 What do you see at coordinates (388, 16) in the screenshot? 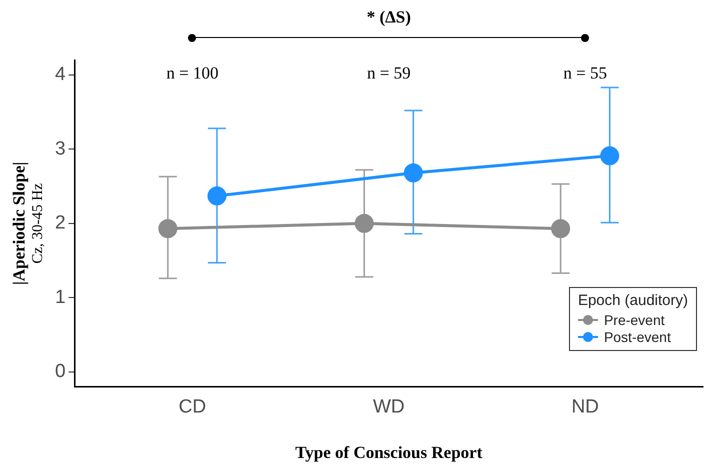
I see `text: * (ΔS)` at bounding box center [388, 16].